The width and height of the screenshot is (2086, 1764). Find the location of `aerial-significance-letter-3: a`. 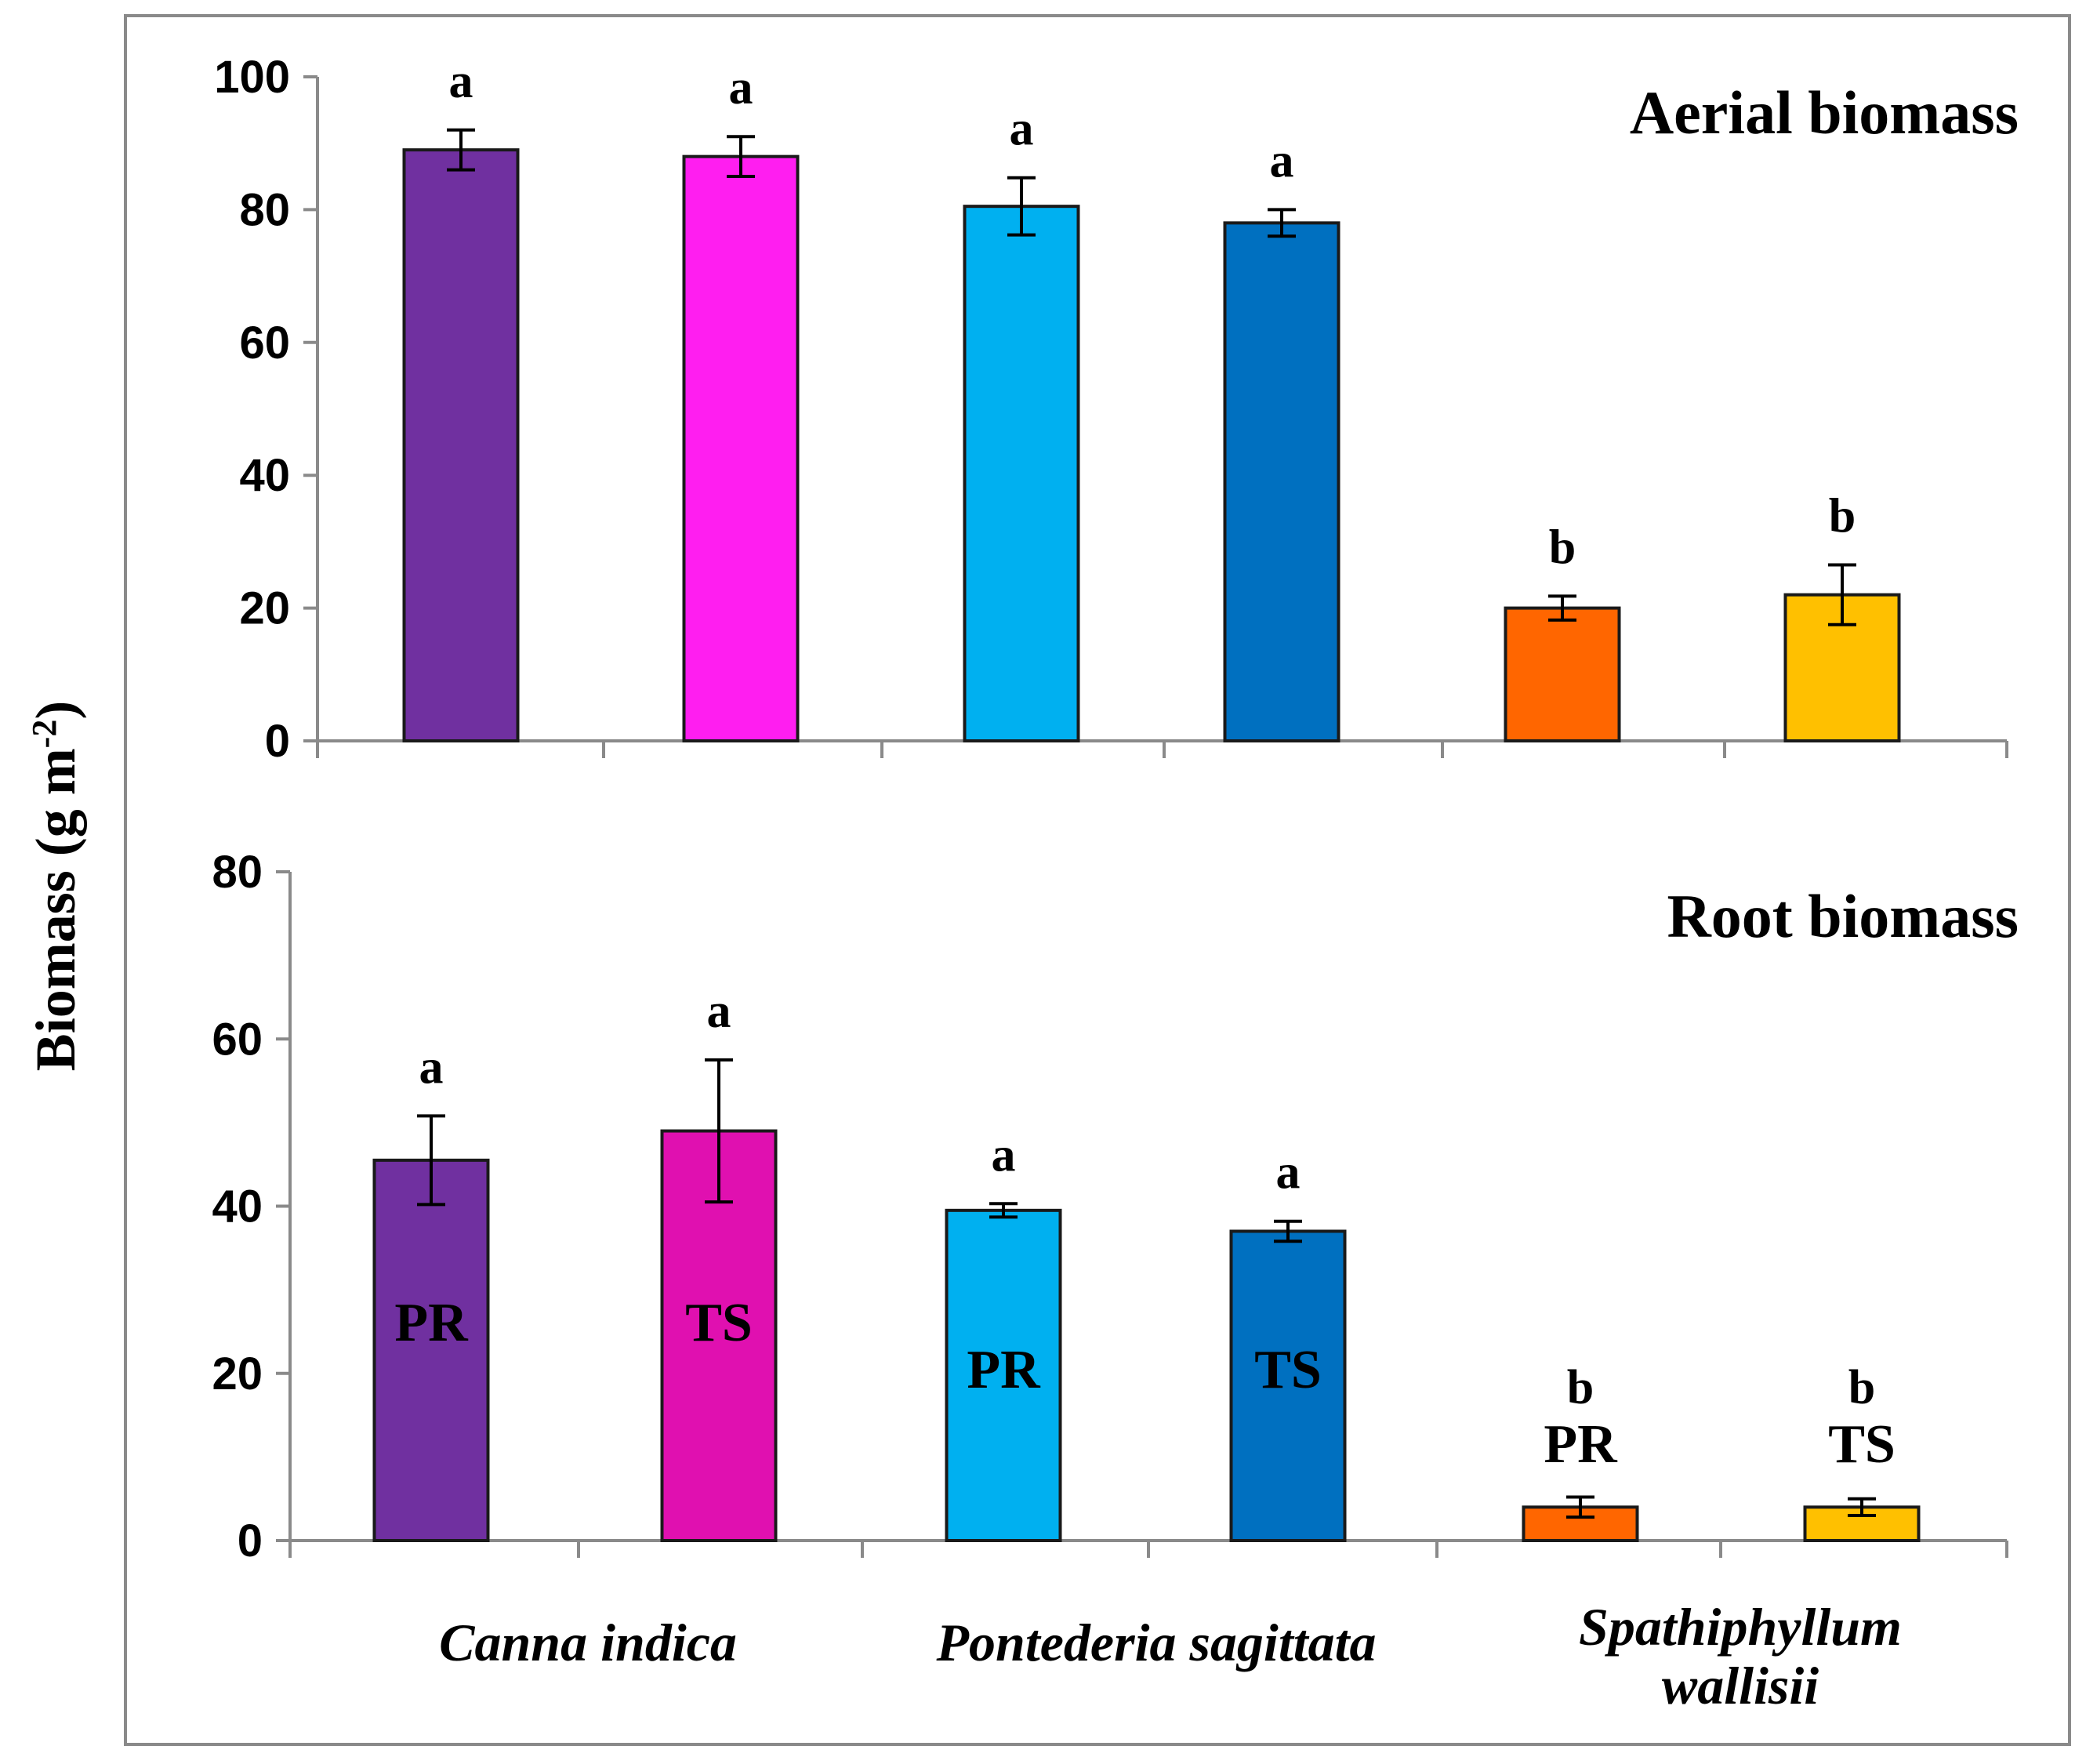

aerial-significance-letter-3: a is located at coordinates (1022, 129).